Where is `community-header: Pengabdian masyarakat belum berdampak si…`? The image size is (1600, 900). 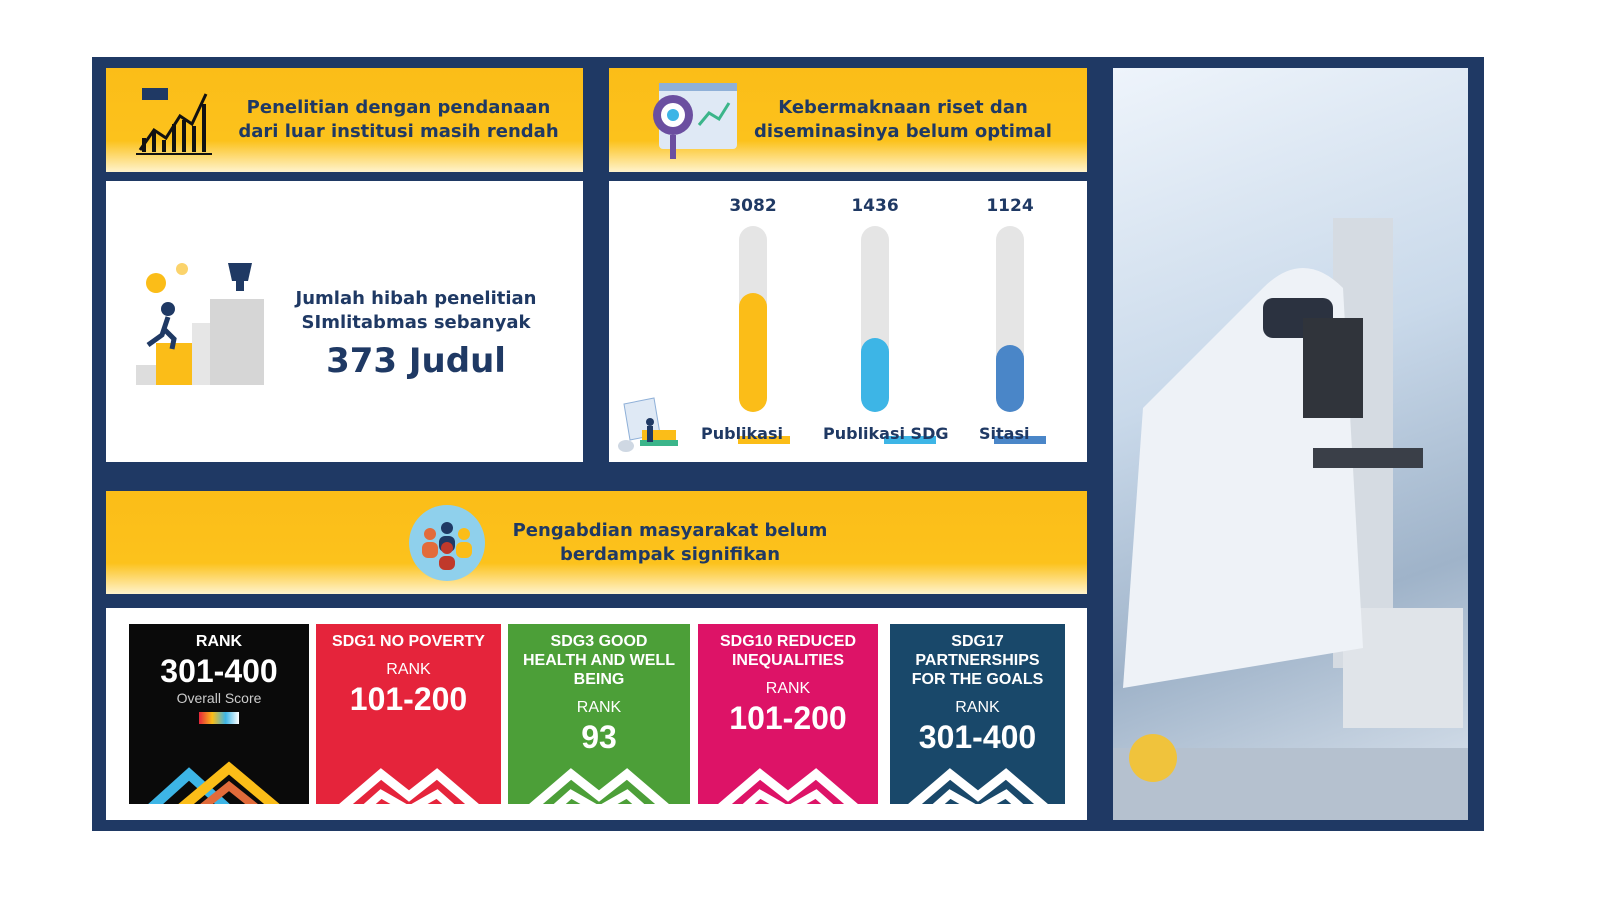
community-header: Pengabdian masyarakat belum berdampak si… is located at coordinates (596, 542).